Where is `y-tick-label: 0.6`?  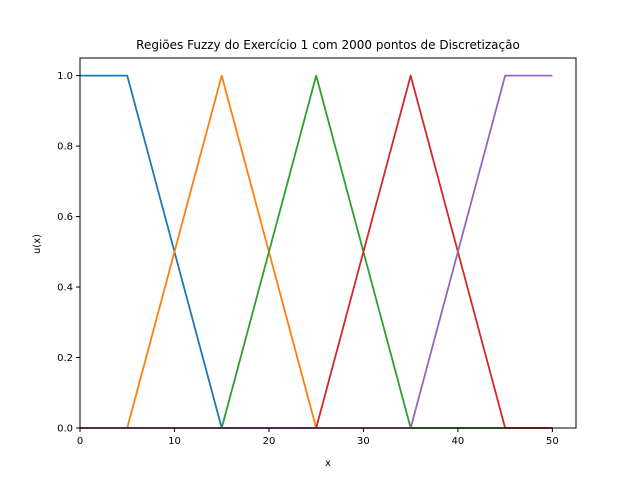
y-tick-label: 0.6 is located at coordinates (65, 217).